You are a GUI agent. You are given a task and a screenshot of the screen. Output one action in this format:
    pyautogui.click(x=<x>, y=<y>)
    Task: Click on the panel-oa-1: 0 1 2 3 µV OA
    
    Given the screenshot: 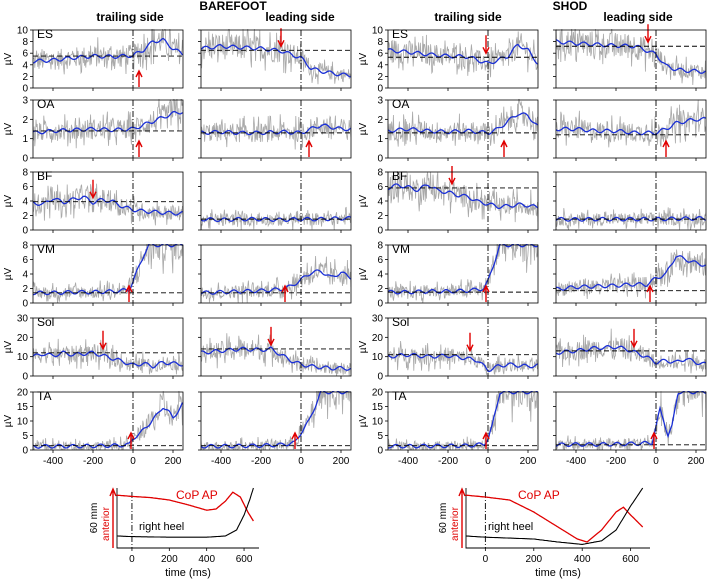 What is the action you would take?
    pyautogui.click(x=93, y=130)
    